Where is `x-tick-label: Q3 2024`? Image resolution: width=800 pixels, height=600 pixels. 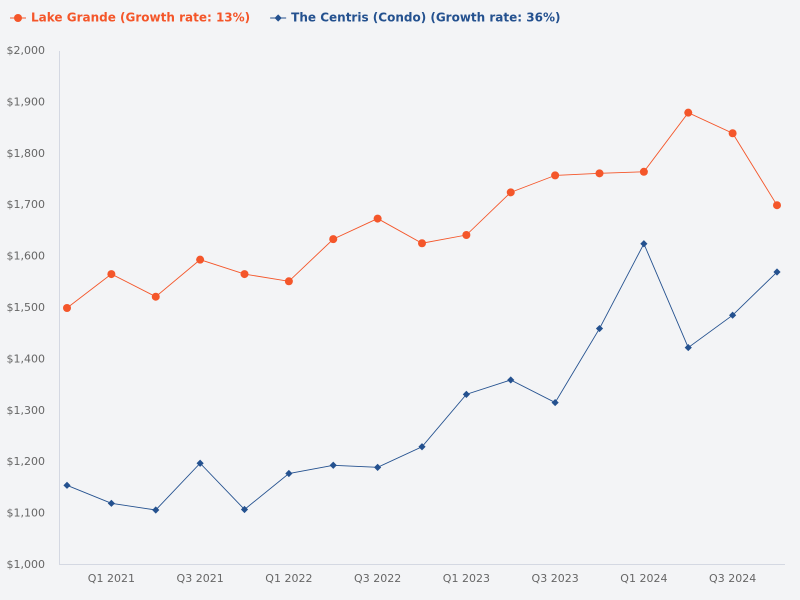
x-tick-label: Q3 2024 is located at coordinates (732, 578).